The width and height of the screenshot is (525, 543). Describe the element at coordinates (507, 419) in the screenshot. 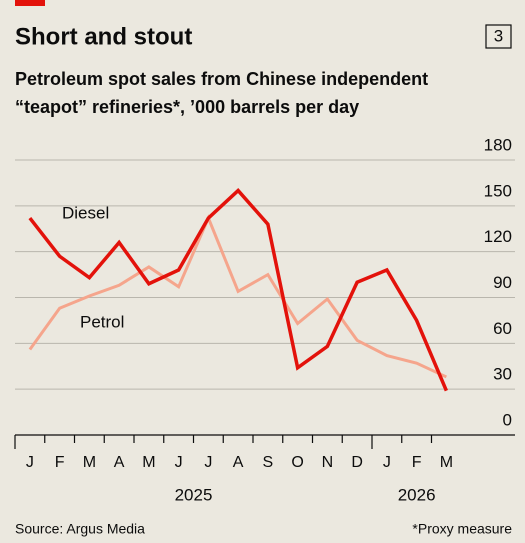

I see `y-tick-label: 0` at that location.